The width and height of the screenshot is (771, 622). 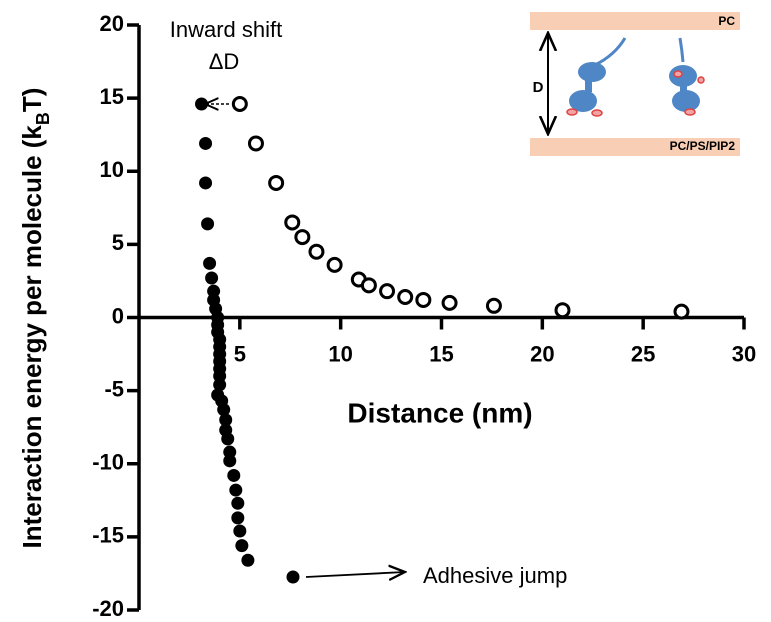 What do you see at coordinates (114, 388) in the screenshot?
I see `y-tick-label: -5` at bounding box center [114, 388].